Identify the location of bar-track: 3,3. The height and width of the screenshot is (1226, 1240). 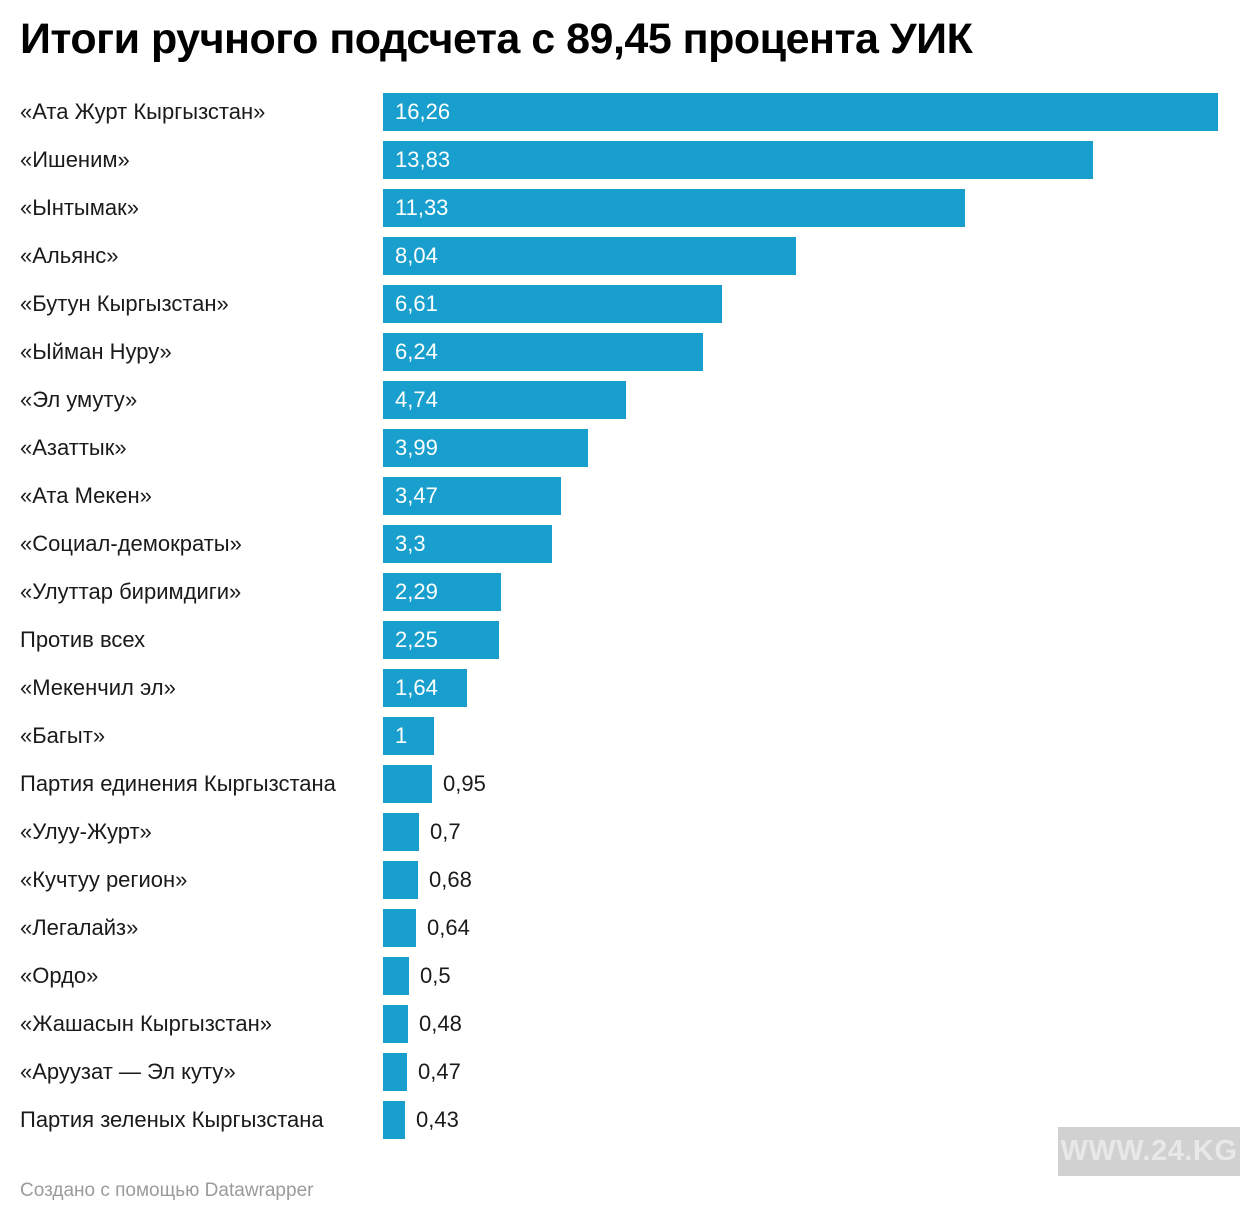
(801, 544).